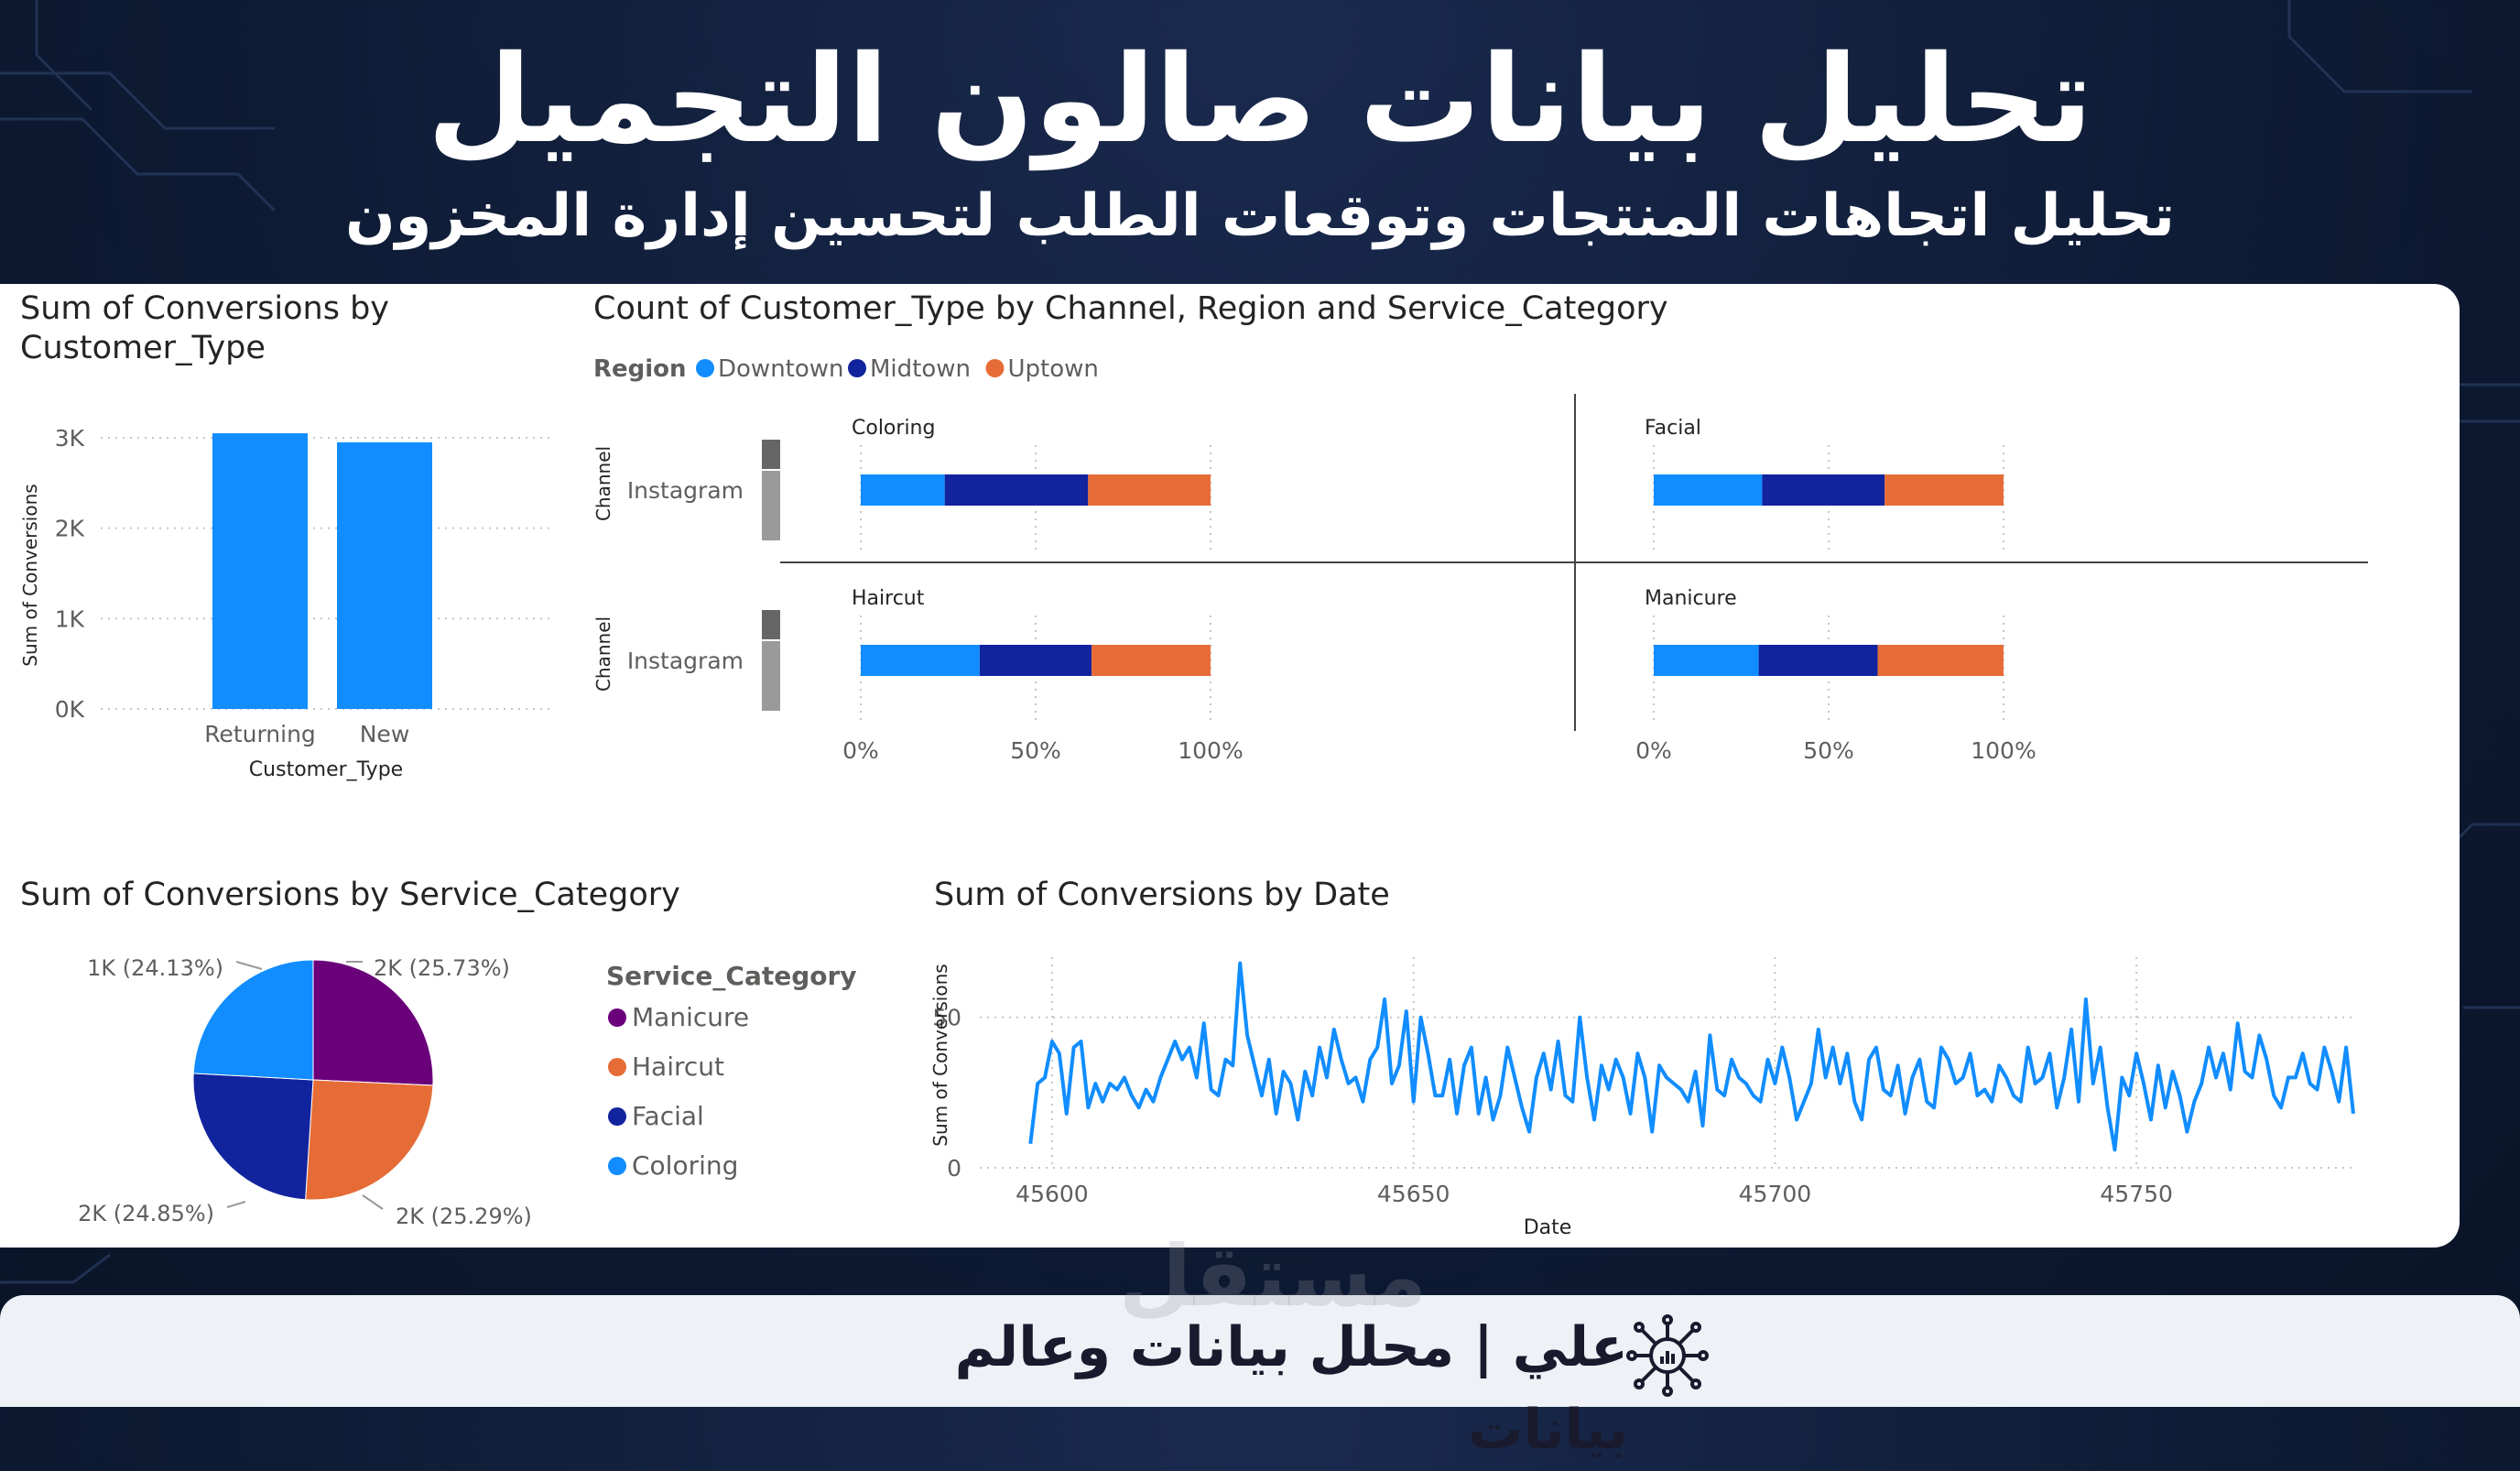 This screenshot has height=1471, width=2520. Describe the element at coordinates (617, 1166) in the screenshot. I see `legend-marker-coloring` at that location.